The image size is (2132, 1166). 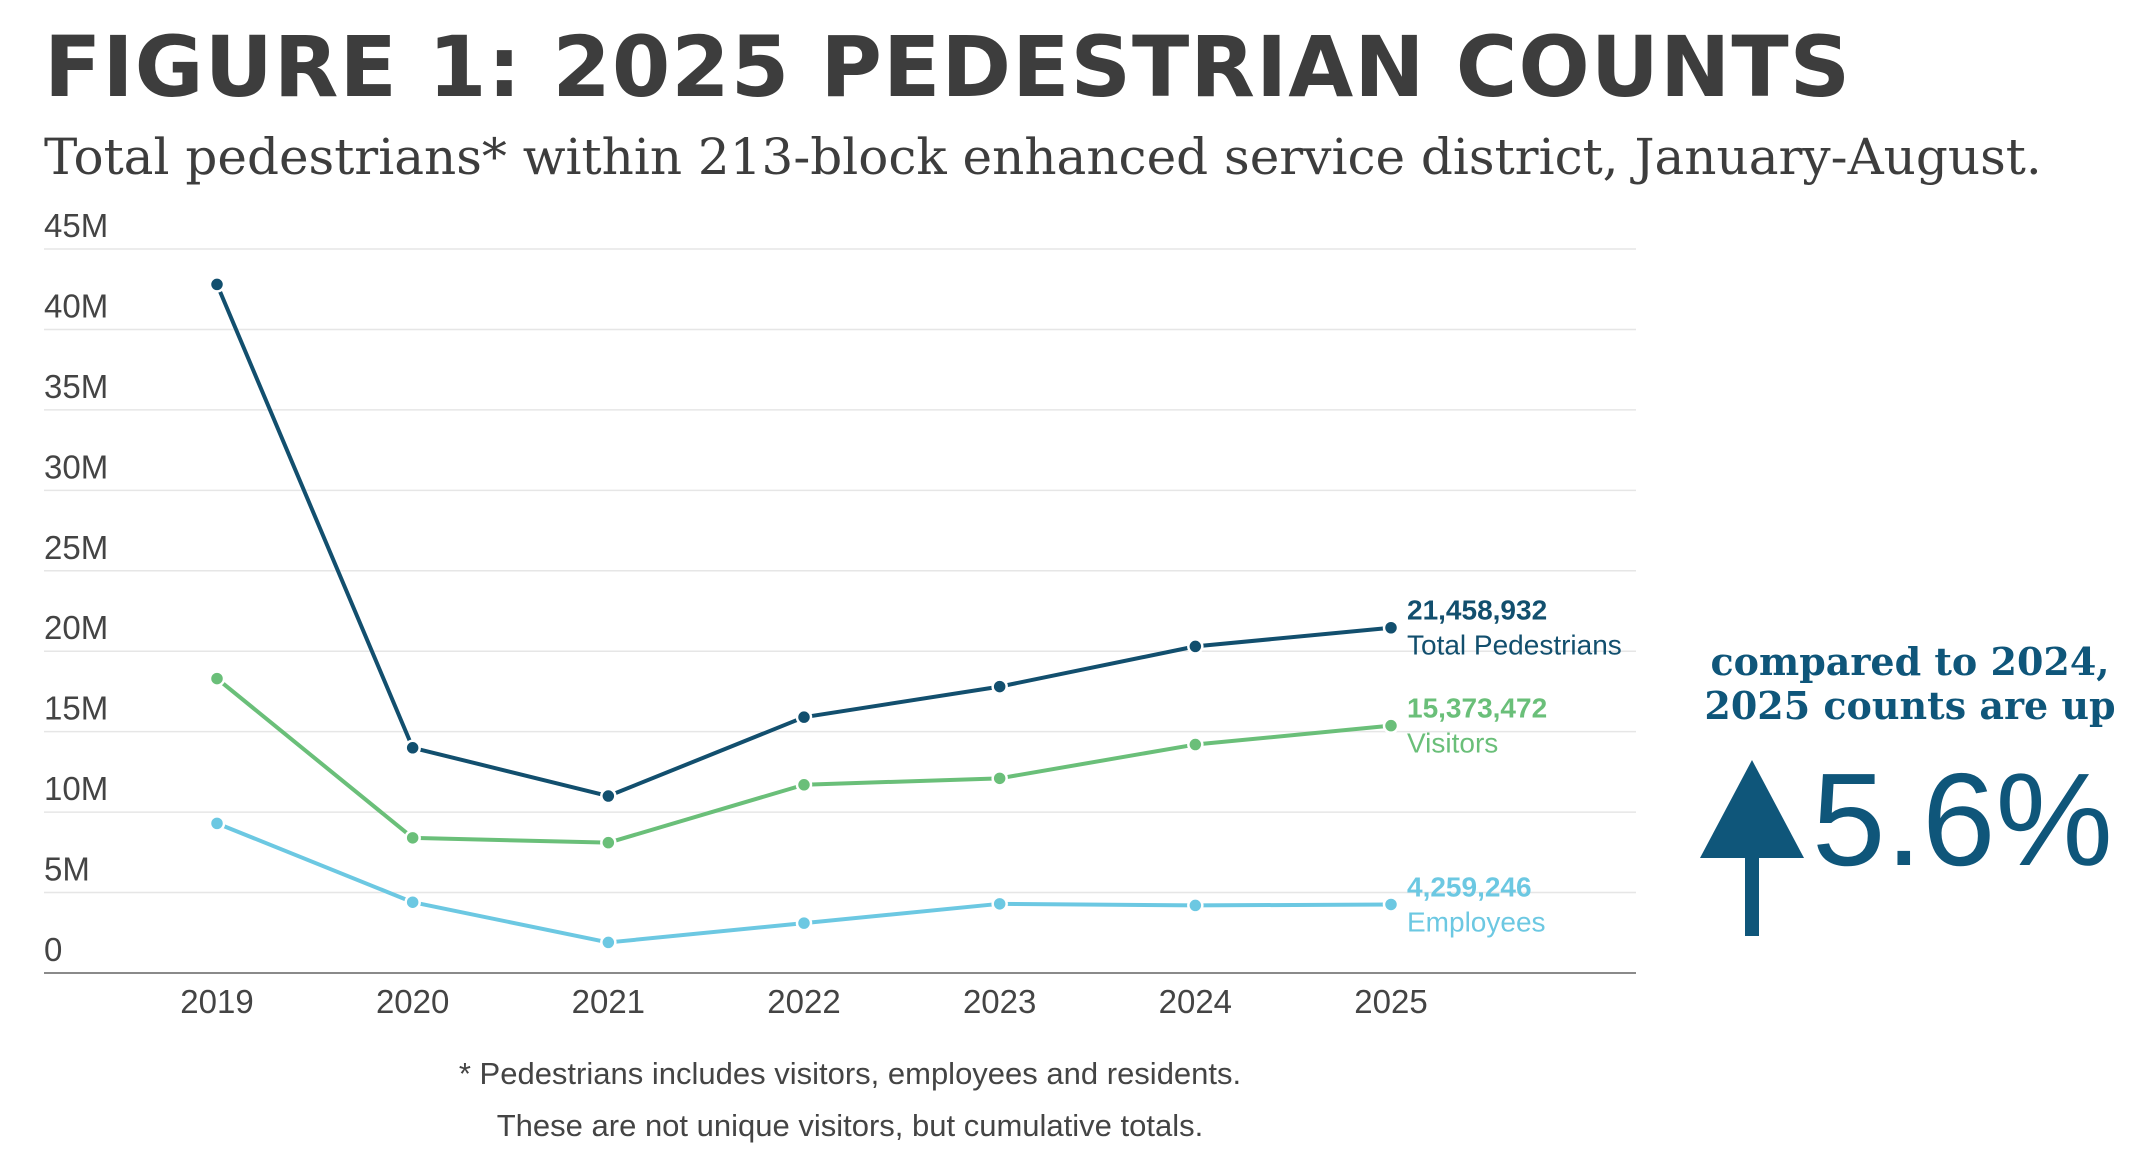 I want to click on x-tick-label: 2021, so click(x=608, y=1001).